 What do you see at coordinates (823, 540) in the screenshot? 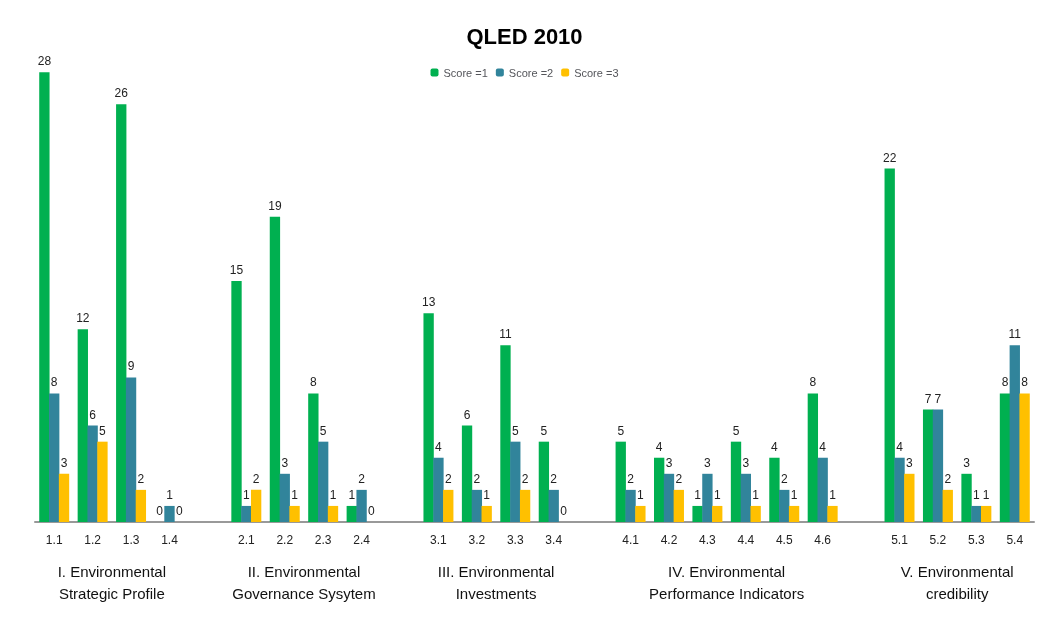
I see `x-tick-label: 4.6` at bounding box center [823, 540].